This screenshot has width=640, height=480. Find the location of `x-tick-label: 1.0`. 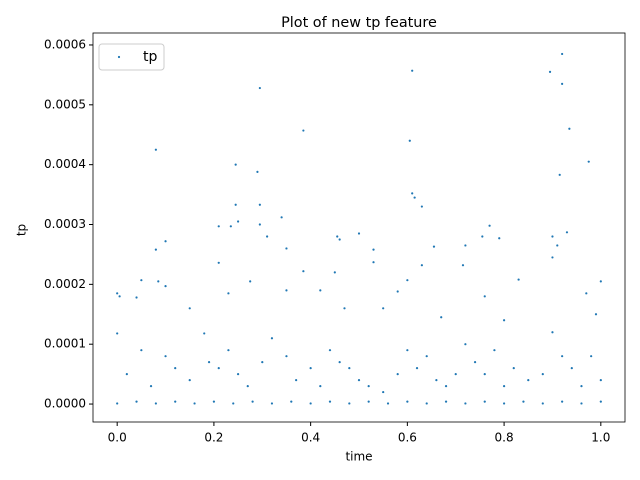

x-tick-label: 1.0 is located at coordinates (600, 438).